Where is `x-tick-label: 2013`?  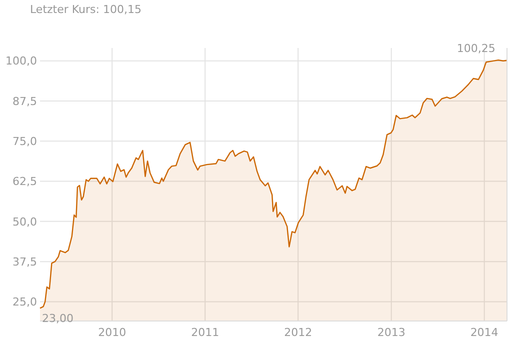
x-tick-label: 2013 is located at coordinates (391, 332).